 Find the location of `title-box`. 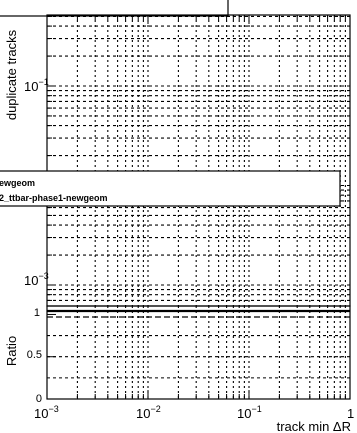

title-box is located at coordinates (114, 8).